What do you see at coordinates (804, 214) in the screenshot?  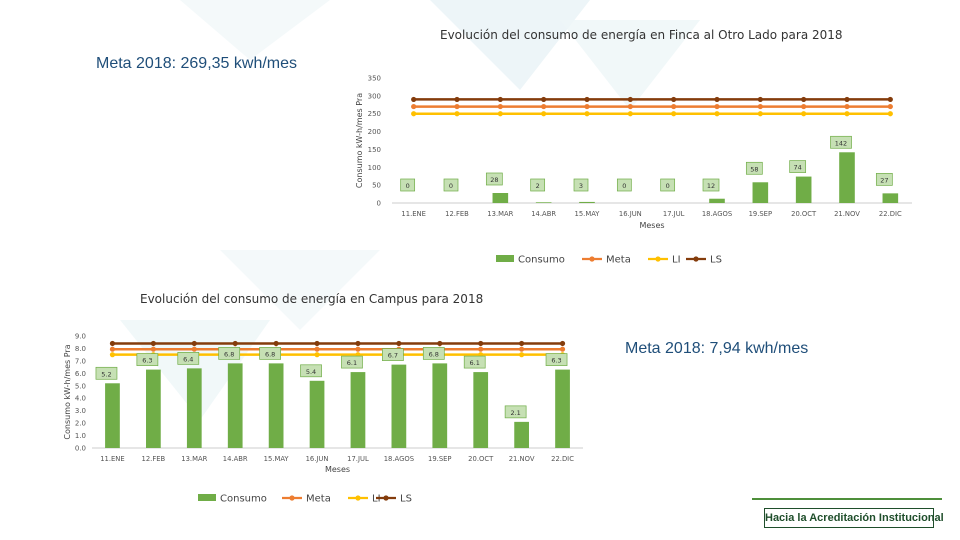 I see `chart1-xtick-label: 20.OCT` at bounding box center [804, 214].